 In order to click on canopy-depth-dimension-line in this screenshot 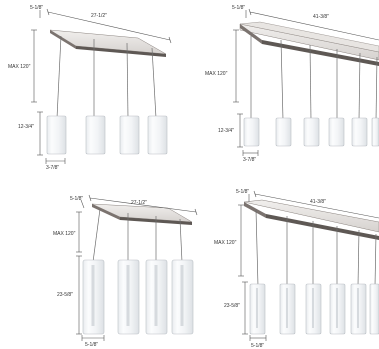, I will do `click(82, 204)`.